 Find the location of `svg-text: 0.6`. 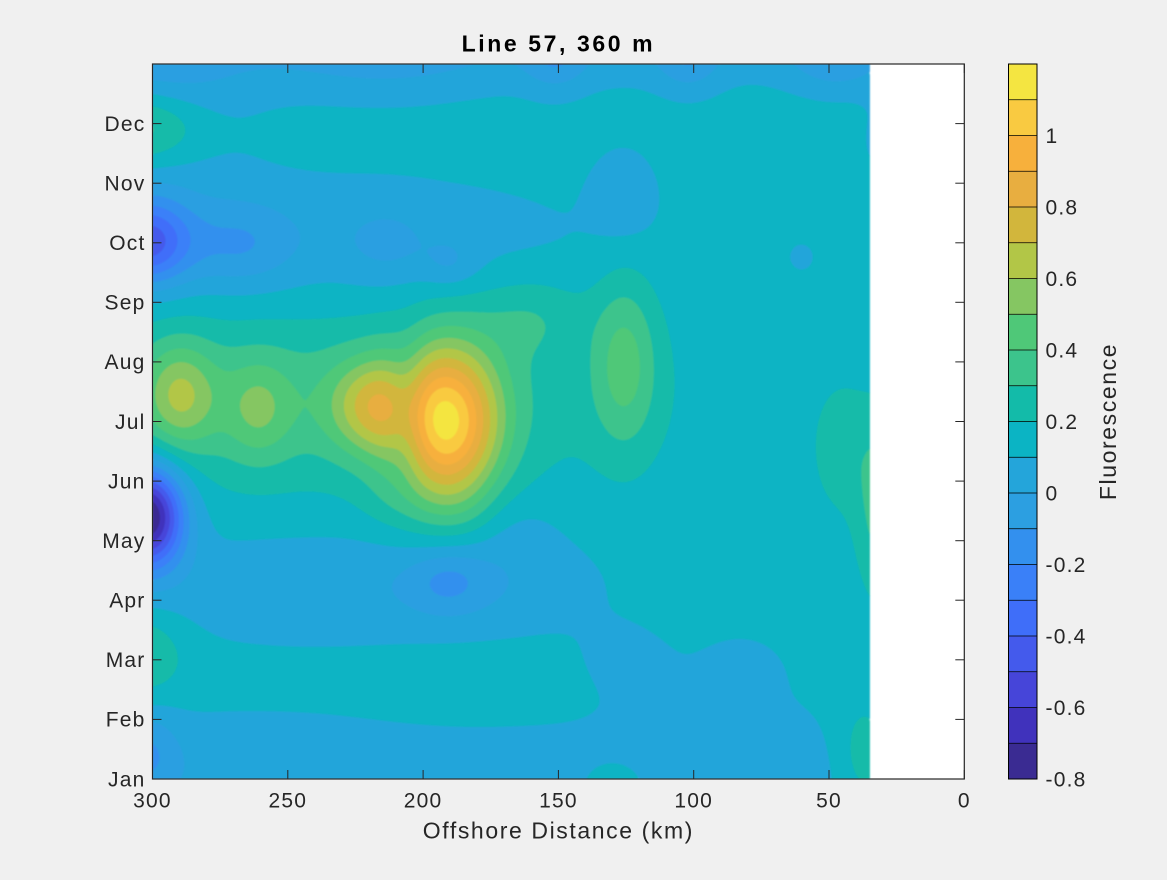

svg-text: 0.6 is located at coordinates (1062, 279).